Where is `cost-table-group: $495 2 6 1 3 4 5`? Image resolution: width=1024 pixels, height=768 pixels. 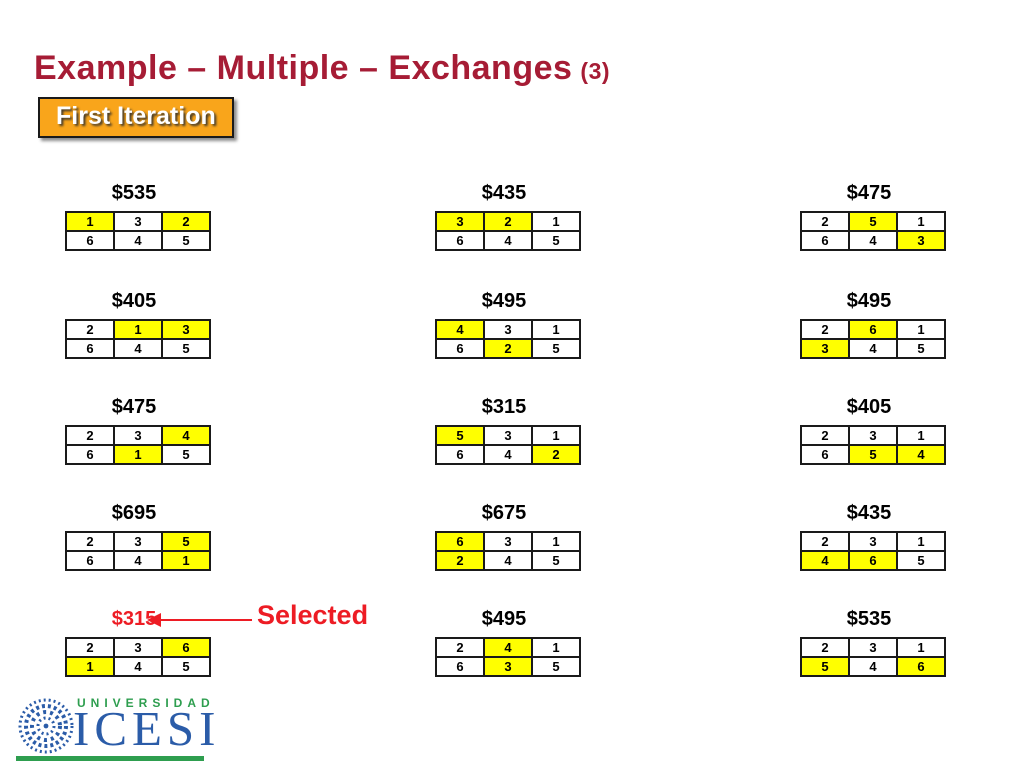 cost-table-group: $495 2 6 1 3 4 5 is located at coordinates (873, 324).